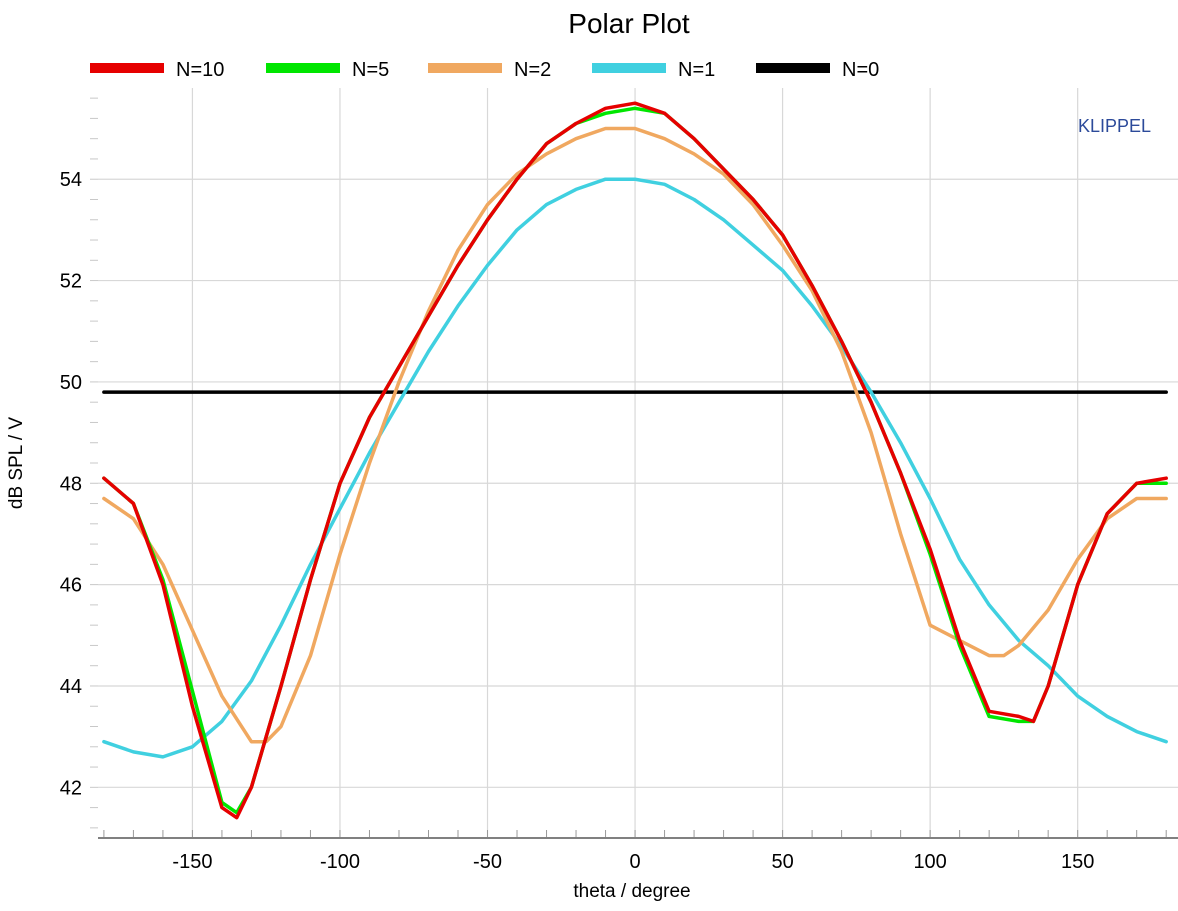 The height and width of the screenshot is (911, 1178). I want to click on y-tick-labels: 42 44 46 48 50 52 54, so click(71, 484).